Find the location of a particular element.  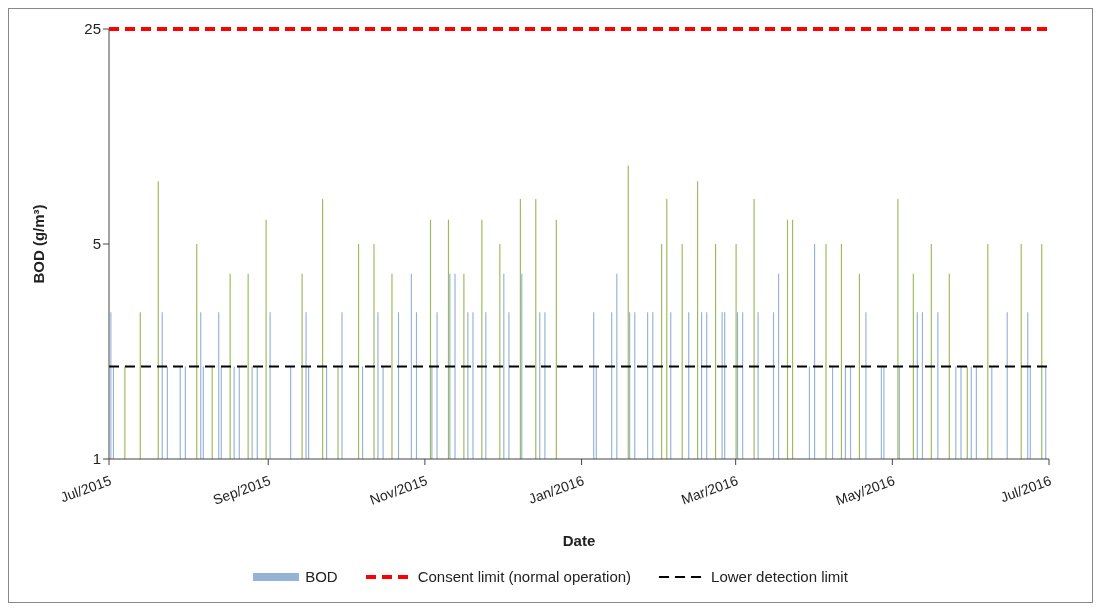

legend-label: Lower detection limit is located at coordinates (779, 576).